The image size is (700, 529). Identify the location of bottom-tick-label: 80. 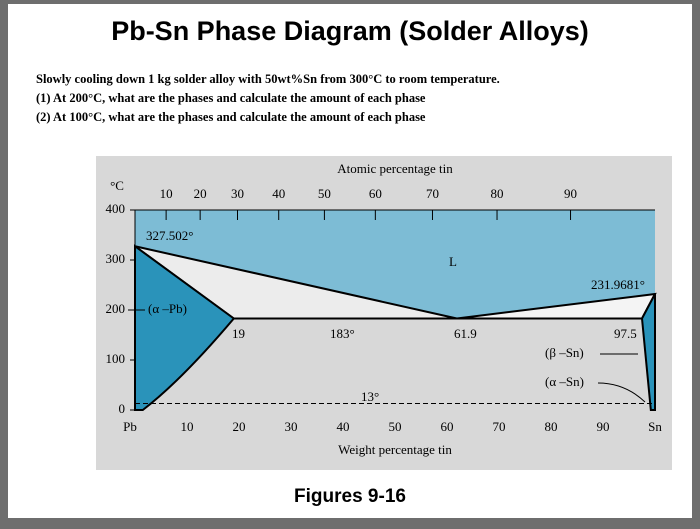
(551, 426).